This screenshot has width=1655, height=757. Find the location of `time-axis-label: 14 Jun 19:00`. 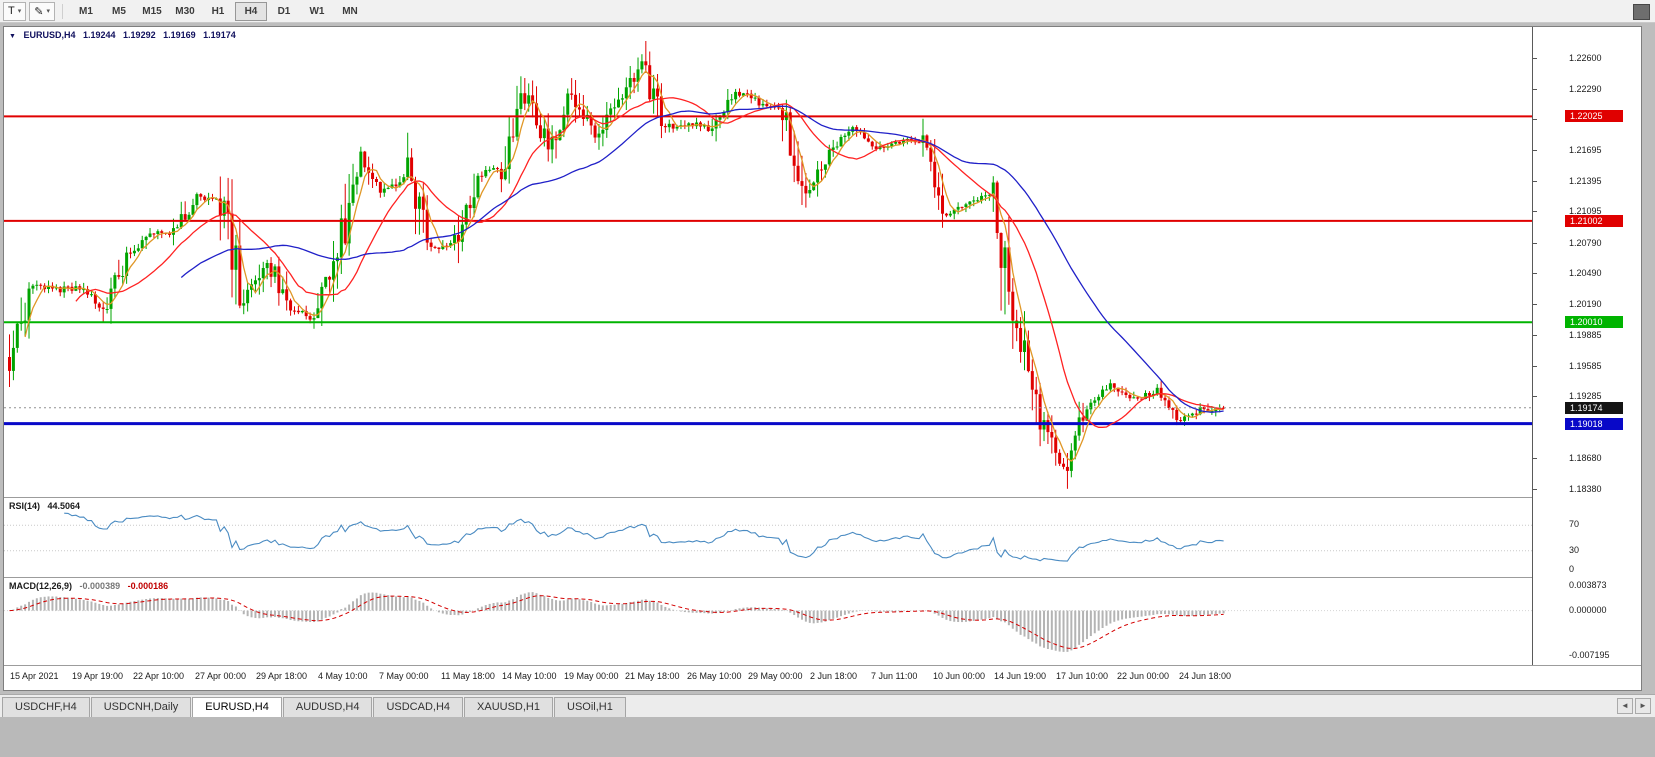

time-axis-label: 14 Jun 19:00 is located at coordinates (1020, 676).